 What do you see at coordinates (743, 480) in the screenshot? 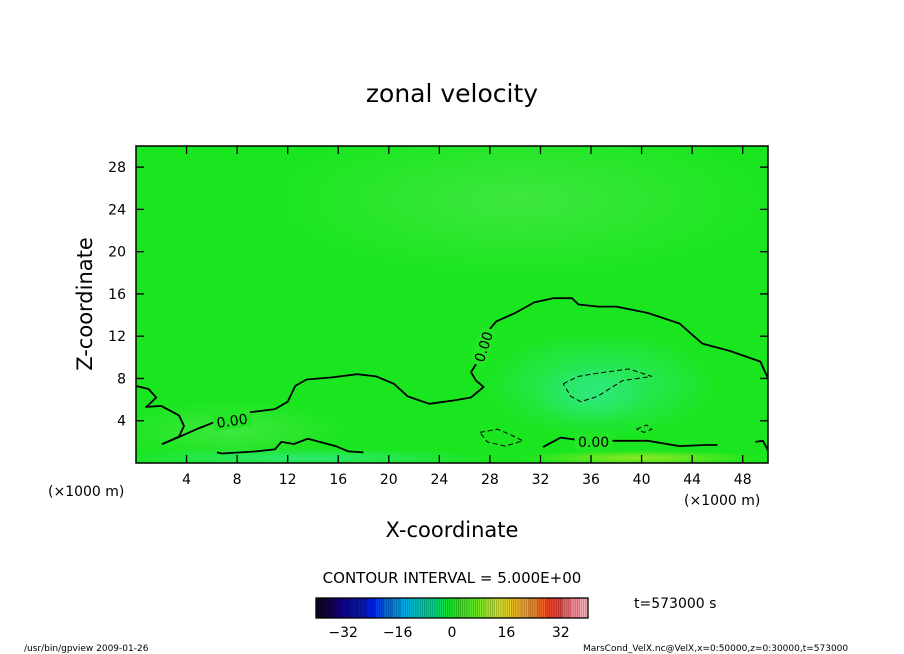
I see `x-tick-label: 48` at bounding box center [743, 480].